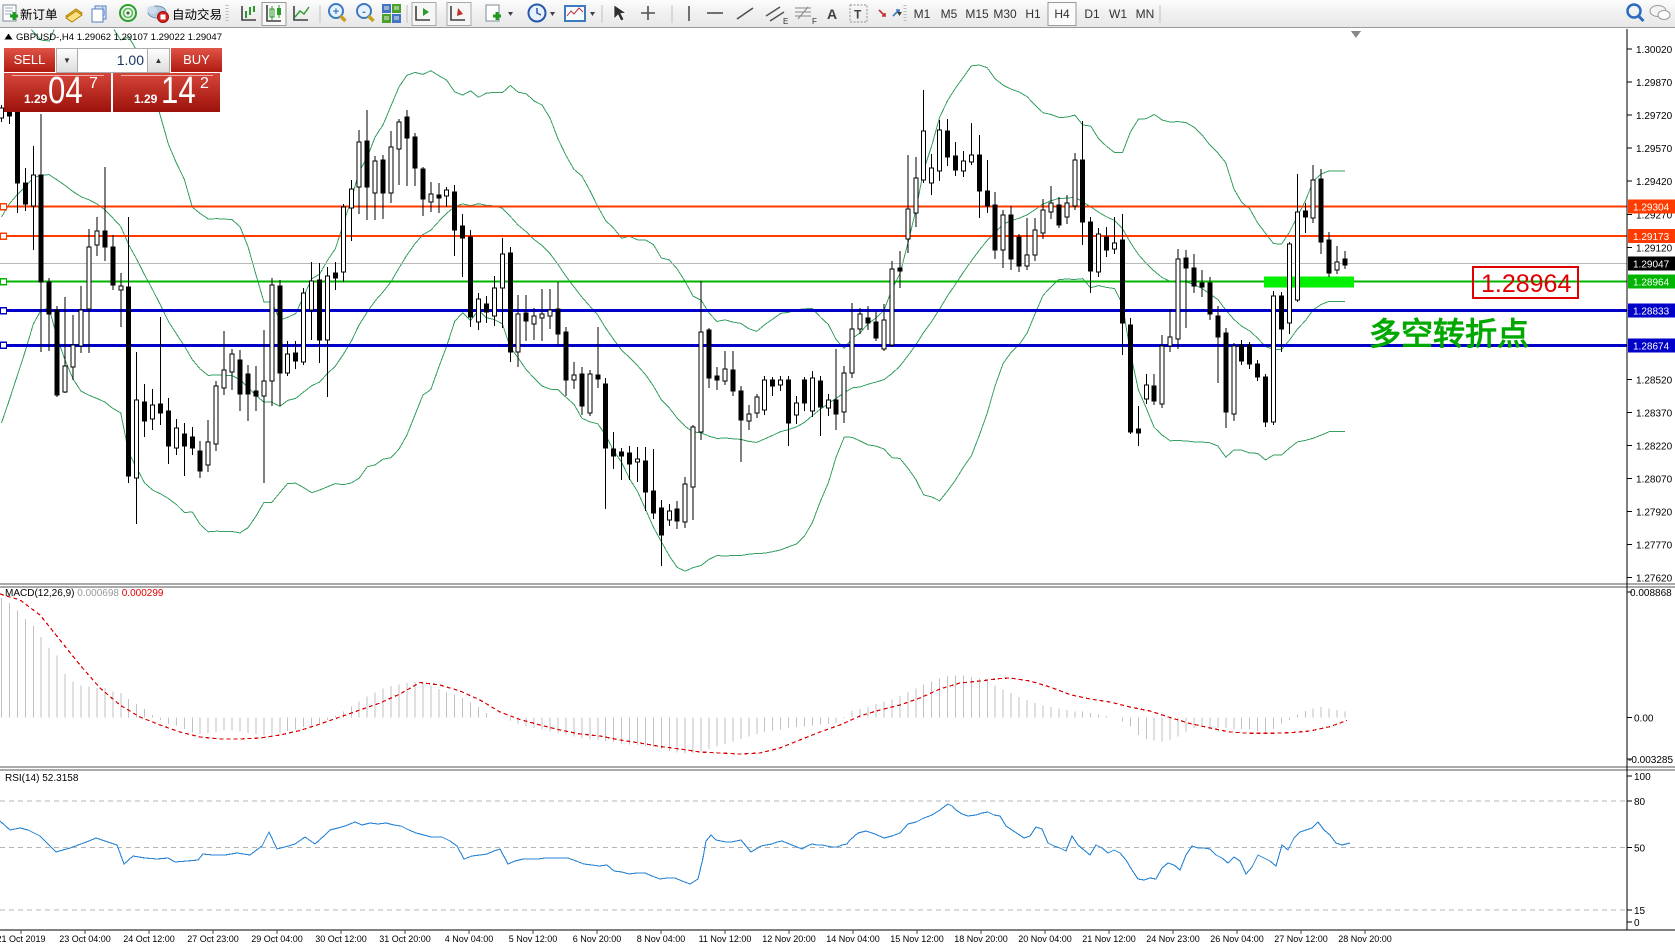  What do you see at coordinates (1092, 14) in the screenshot?
I see `svg-text: D1` at bounding box center [1092, 14].